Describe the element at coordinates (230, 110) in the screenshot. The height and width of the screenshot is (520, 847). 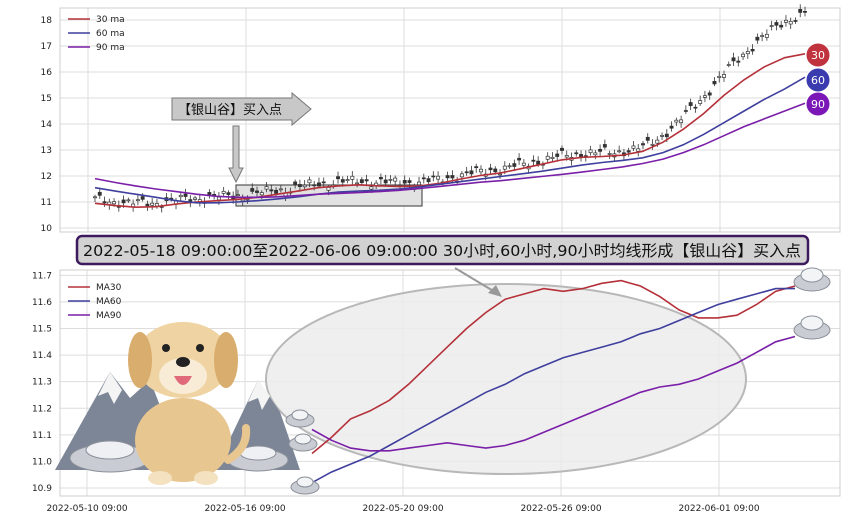
I see `callout-label: 【银山谷】买入点` at that location.